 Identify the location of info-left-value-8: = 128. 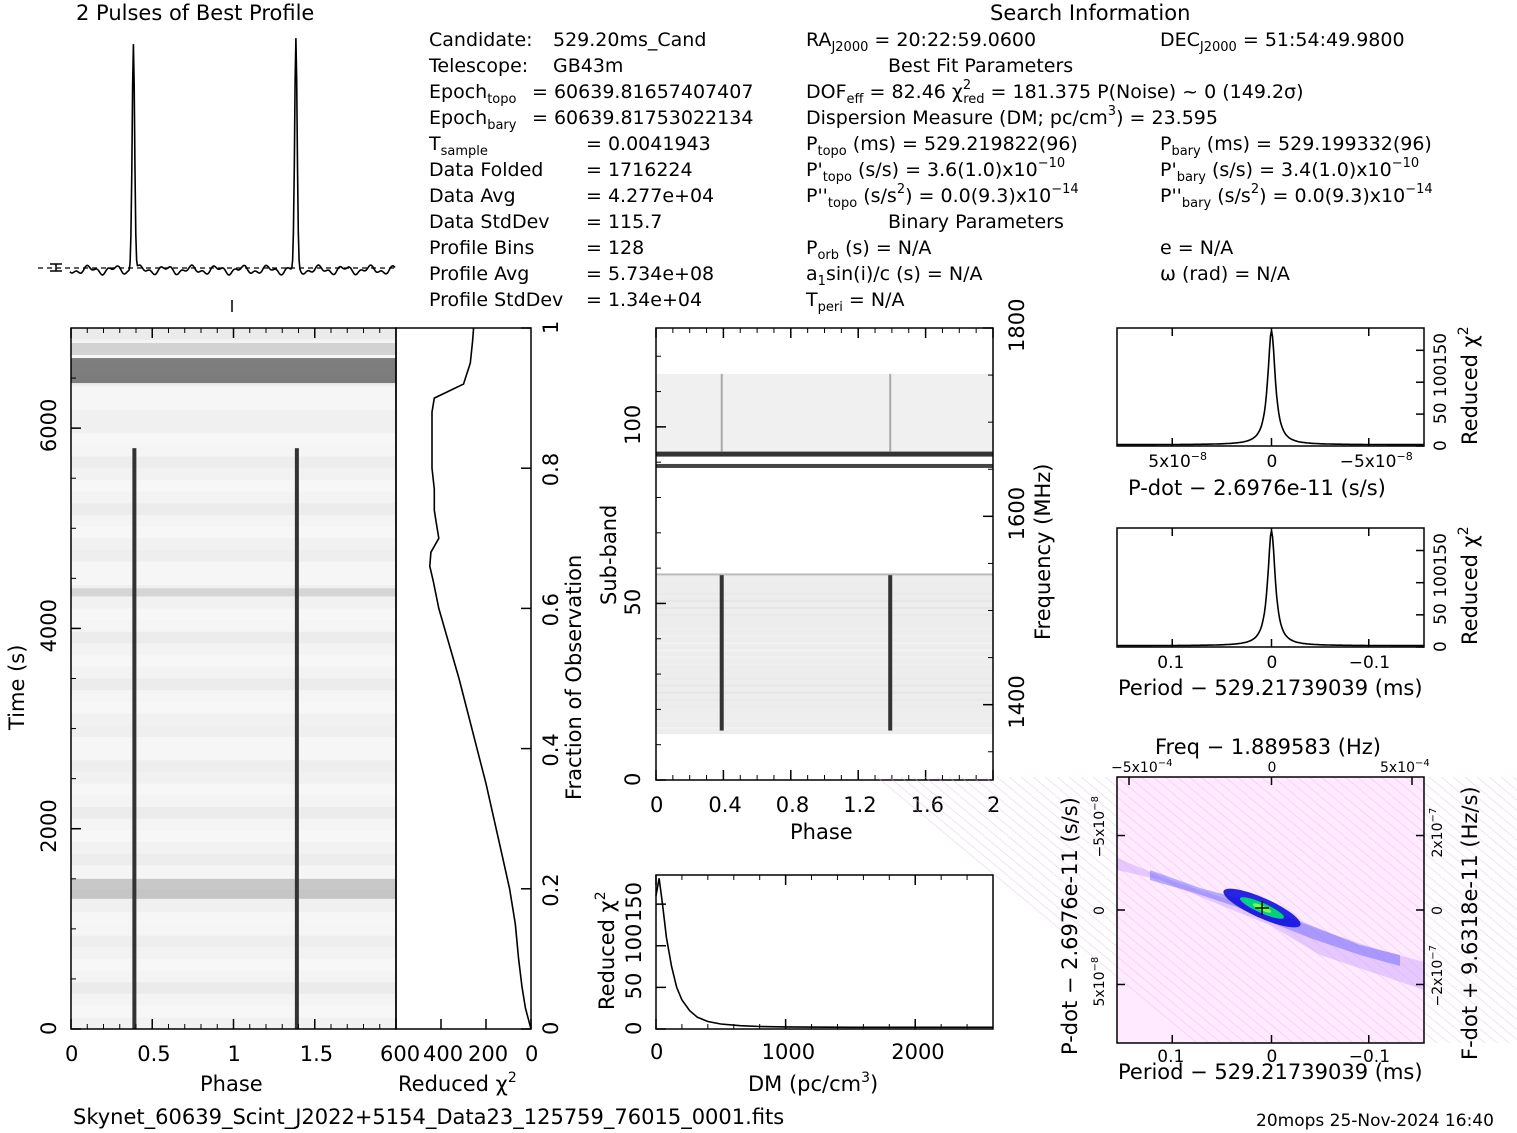
(615, 248).